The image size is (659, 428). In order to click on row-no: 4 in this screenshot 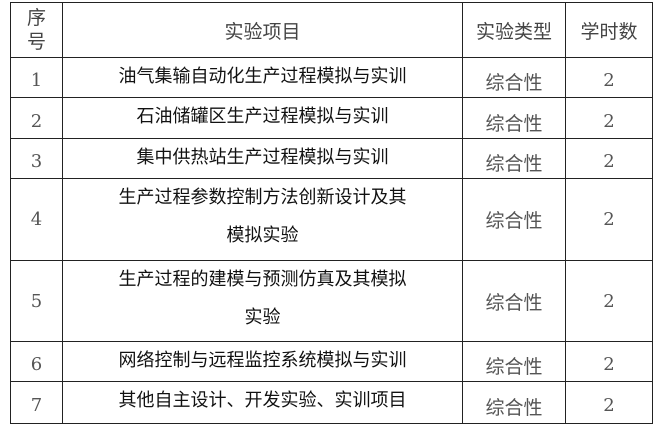, I will do `click(36, 219)`.